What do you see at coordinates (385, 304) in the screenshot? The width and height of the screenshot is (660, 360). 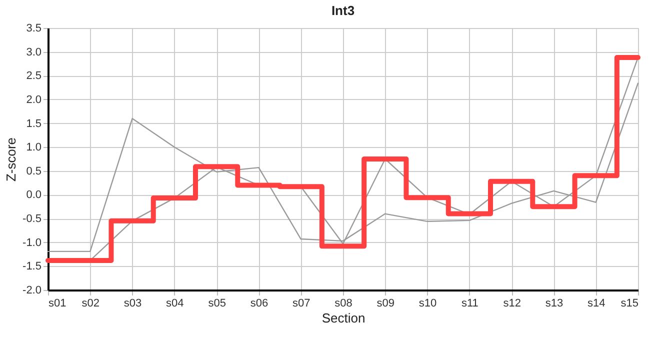 I see `x-tick-label: s09` at bounding box center [385, 304].